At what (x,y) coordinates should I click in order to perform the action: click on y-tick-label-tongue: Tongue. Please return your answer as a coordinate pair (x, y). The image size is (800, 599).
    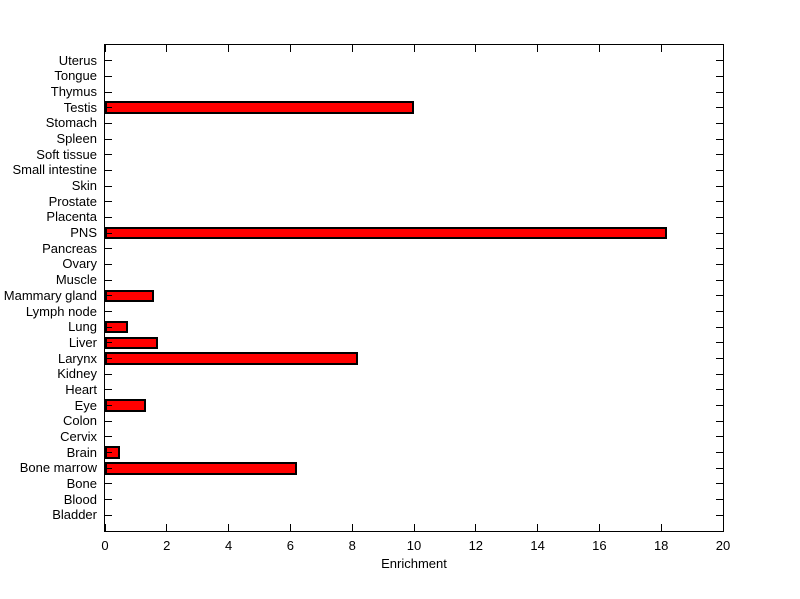
    Looking at the image, I should click on (75, 76).